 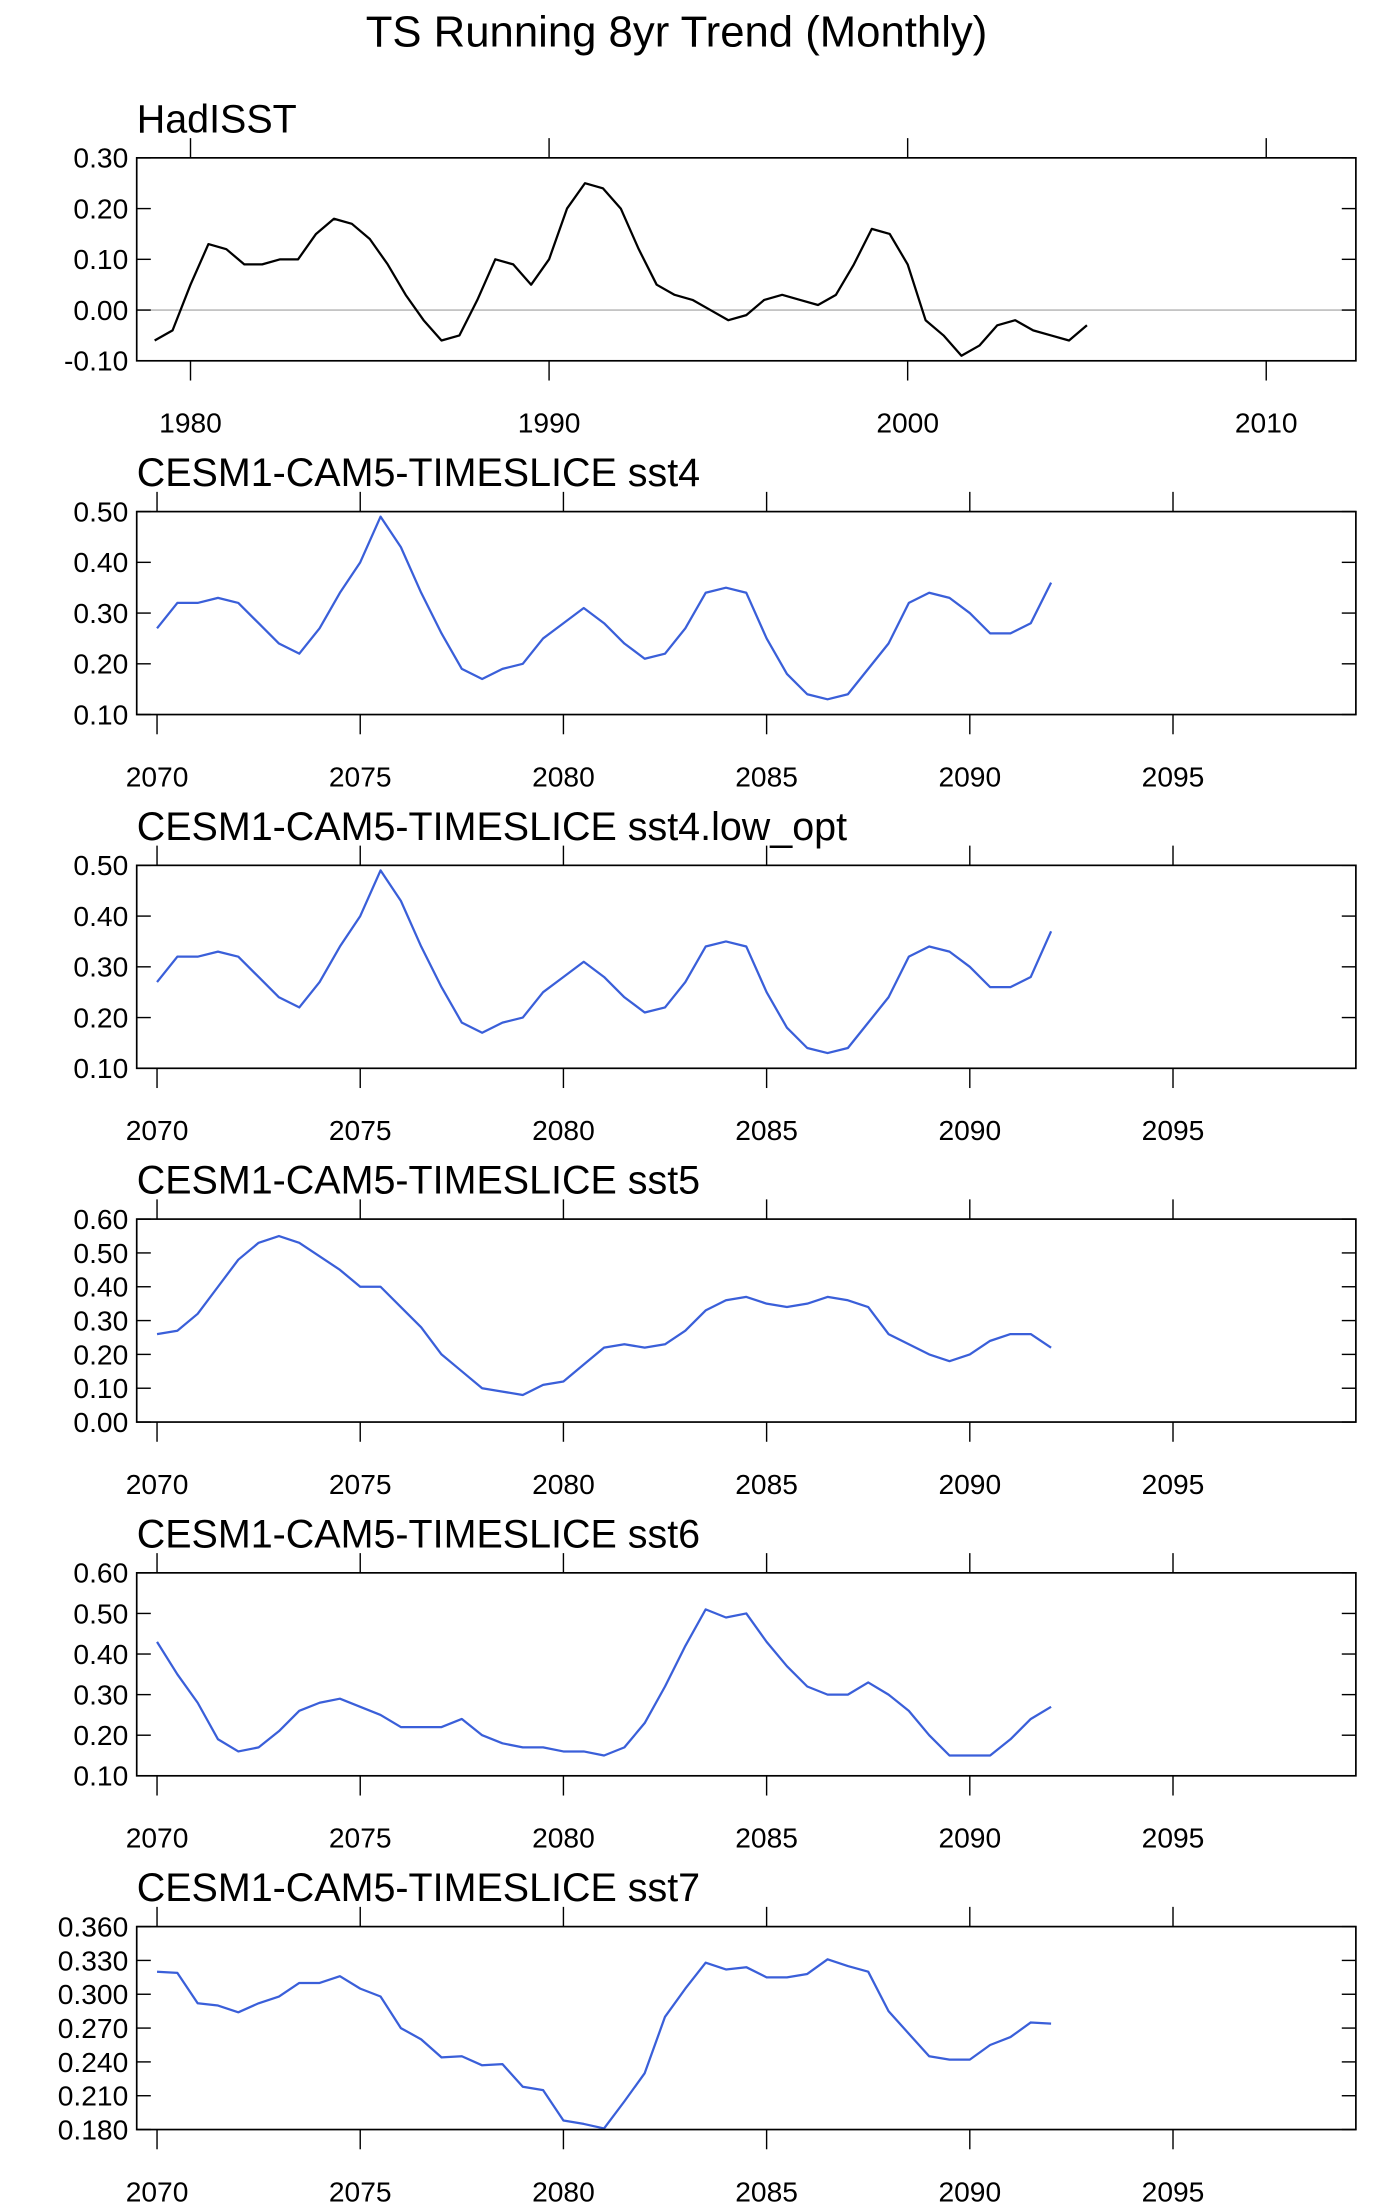 What do you see at coordinates (93, 1926) in the screenshot?
I see `y-tick-label: 0.360` at bounding box center [93, 1926].